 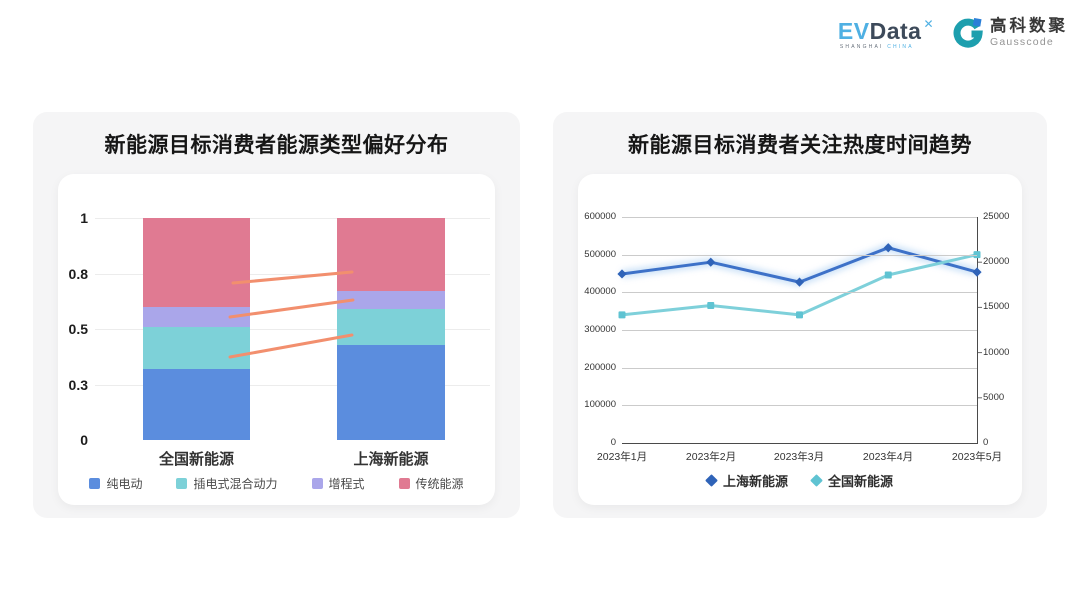 I want to click on left-axis-tick: 600000, so click(x=600, y=216).